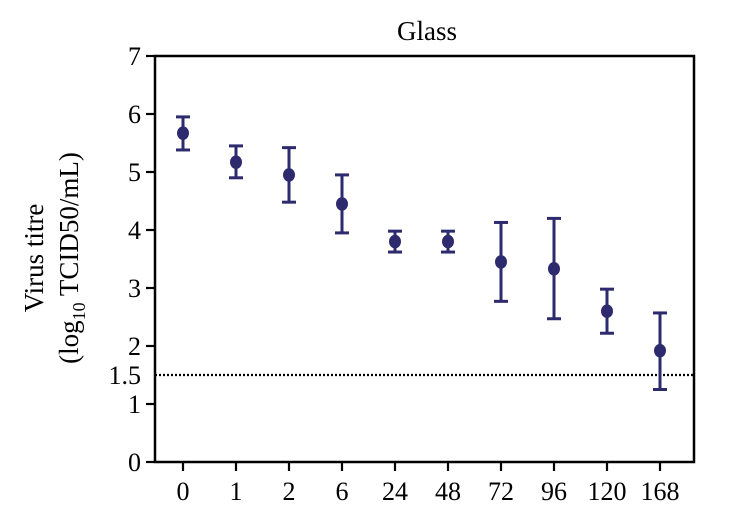 This screenshot has width=729, height=510. What do you see at coordinates (607, 491) in the screenshot?
I see `x-tick-label: 120` at bounding box center [607, 491].